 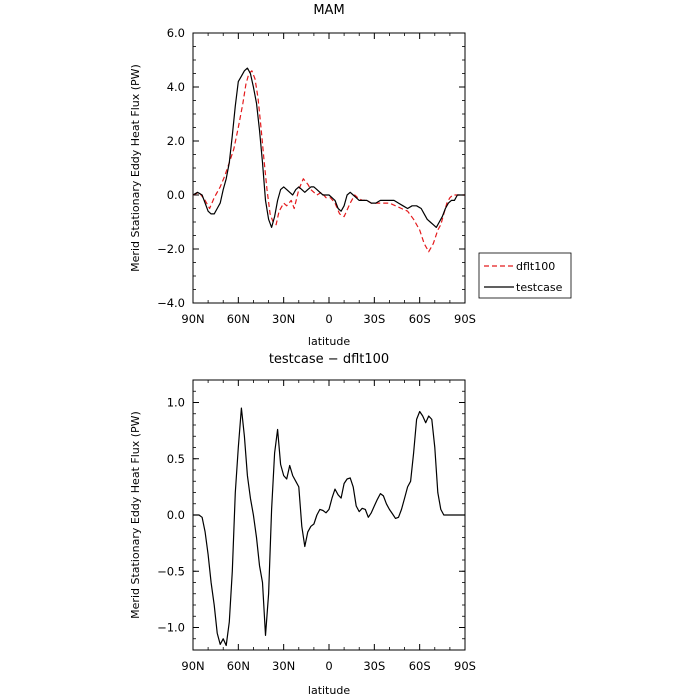 I want to click on bottom-y-axis-label: Merid Stationary Eddy Heat Flux (PW), so click(x=135, y=515).